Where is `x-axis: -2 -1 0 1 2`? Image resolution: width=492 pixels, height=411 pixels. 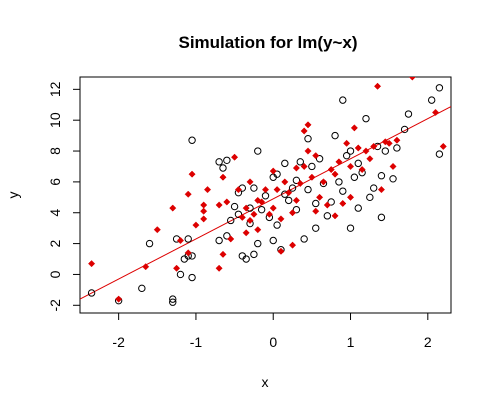
x-axis: -2 -1 0 1 2 is located at coordinates (272, 331).